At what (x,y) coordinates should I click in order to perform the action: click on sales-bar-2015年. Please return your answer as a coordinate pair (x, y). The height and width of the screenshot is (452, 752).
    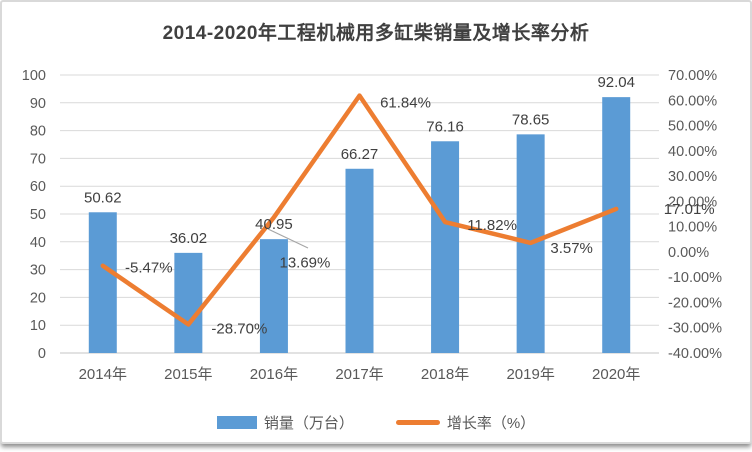
    Looking at the image, I should click on (188, 302).